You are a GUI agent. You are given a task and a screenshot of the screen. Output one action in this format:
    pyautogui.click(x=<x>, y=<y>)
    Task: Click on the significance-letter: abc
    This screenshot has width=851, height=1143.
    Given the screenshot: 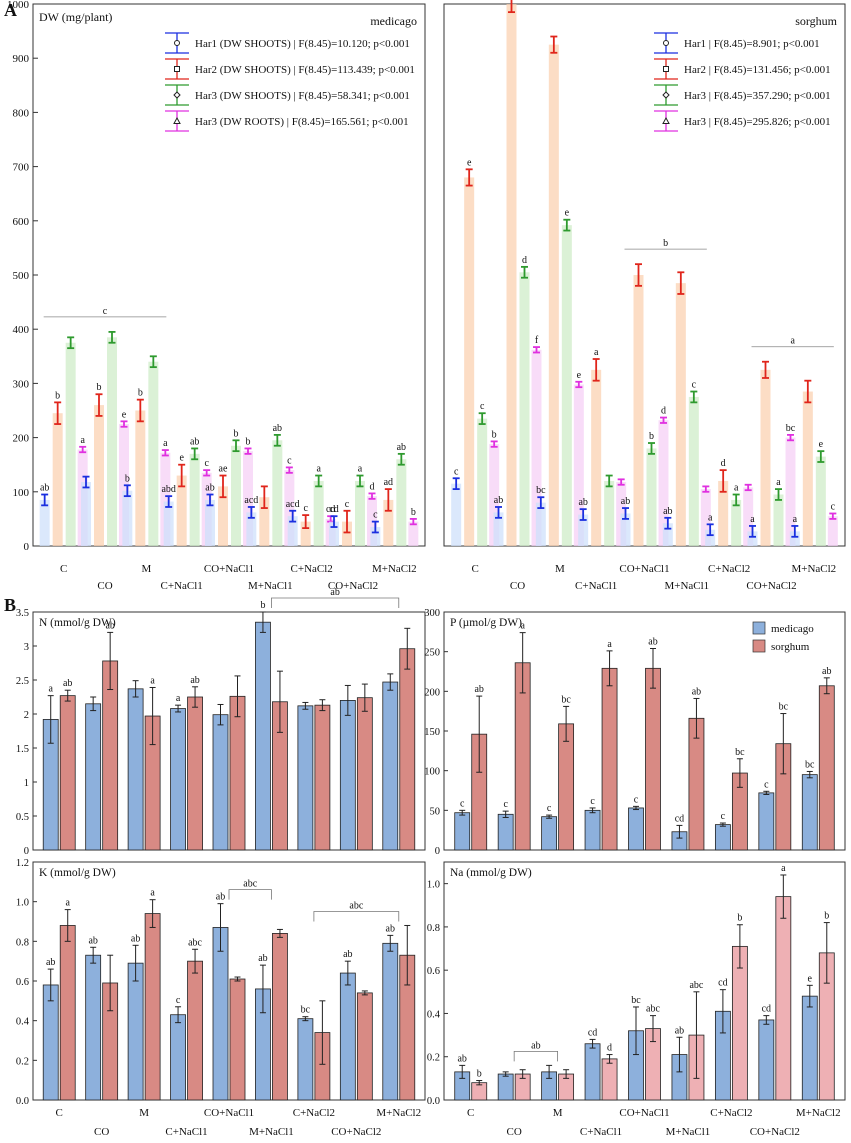 What is the action you would take?
    pyautogui.click(x=653, y=1009)
    